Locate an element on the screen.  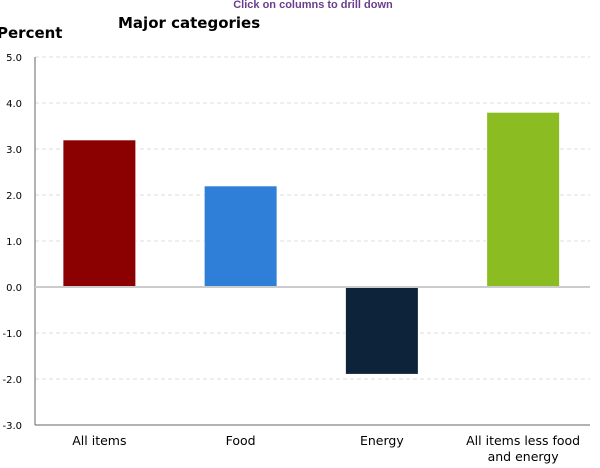
y-tick-label: -3.0 is located at coordinates (12, 426).